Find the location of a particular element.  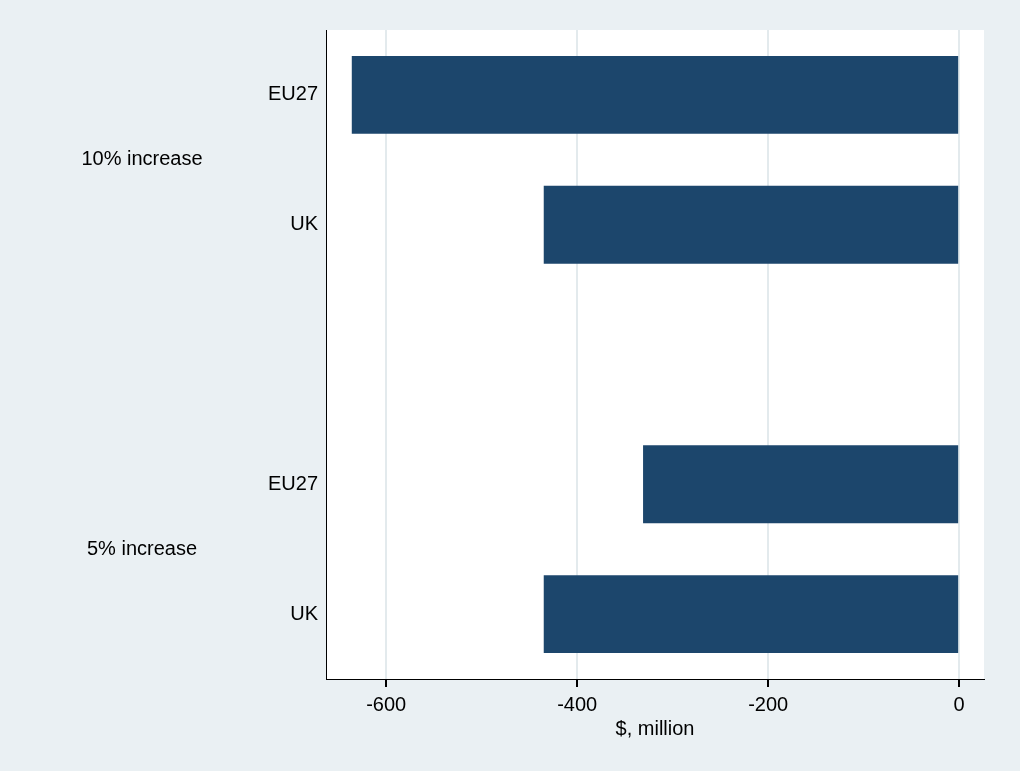

text: 10% increase is located at coordinates (142, 158).